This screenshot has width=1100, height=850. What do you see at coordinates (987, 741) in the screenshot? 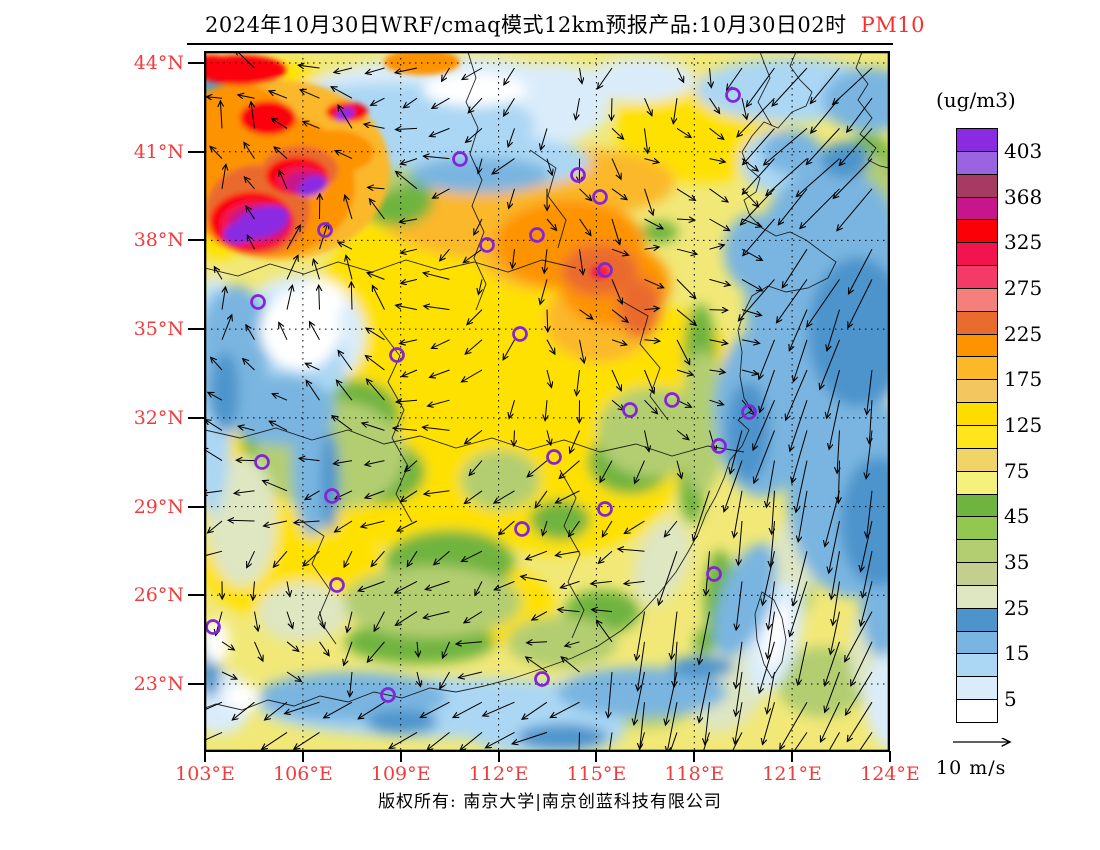
I see `wind-reference-arrow` at bounding box center [987, 741].